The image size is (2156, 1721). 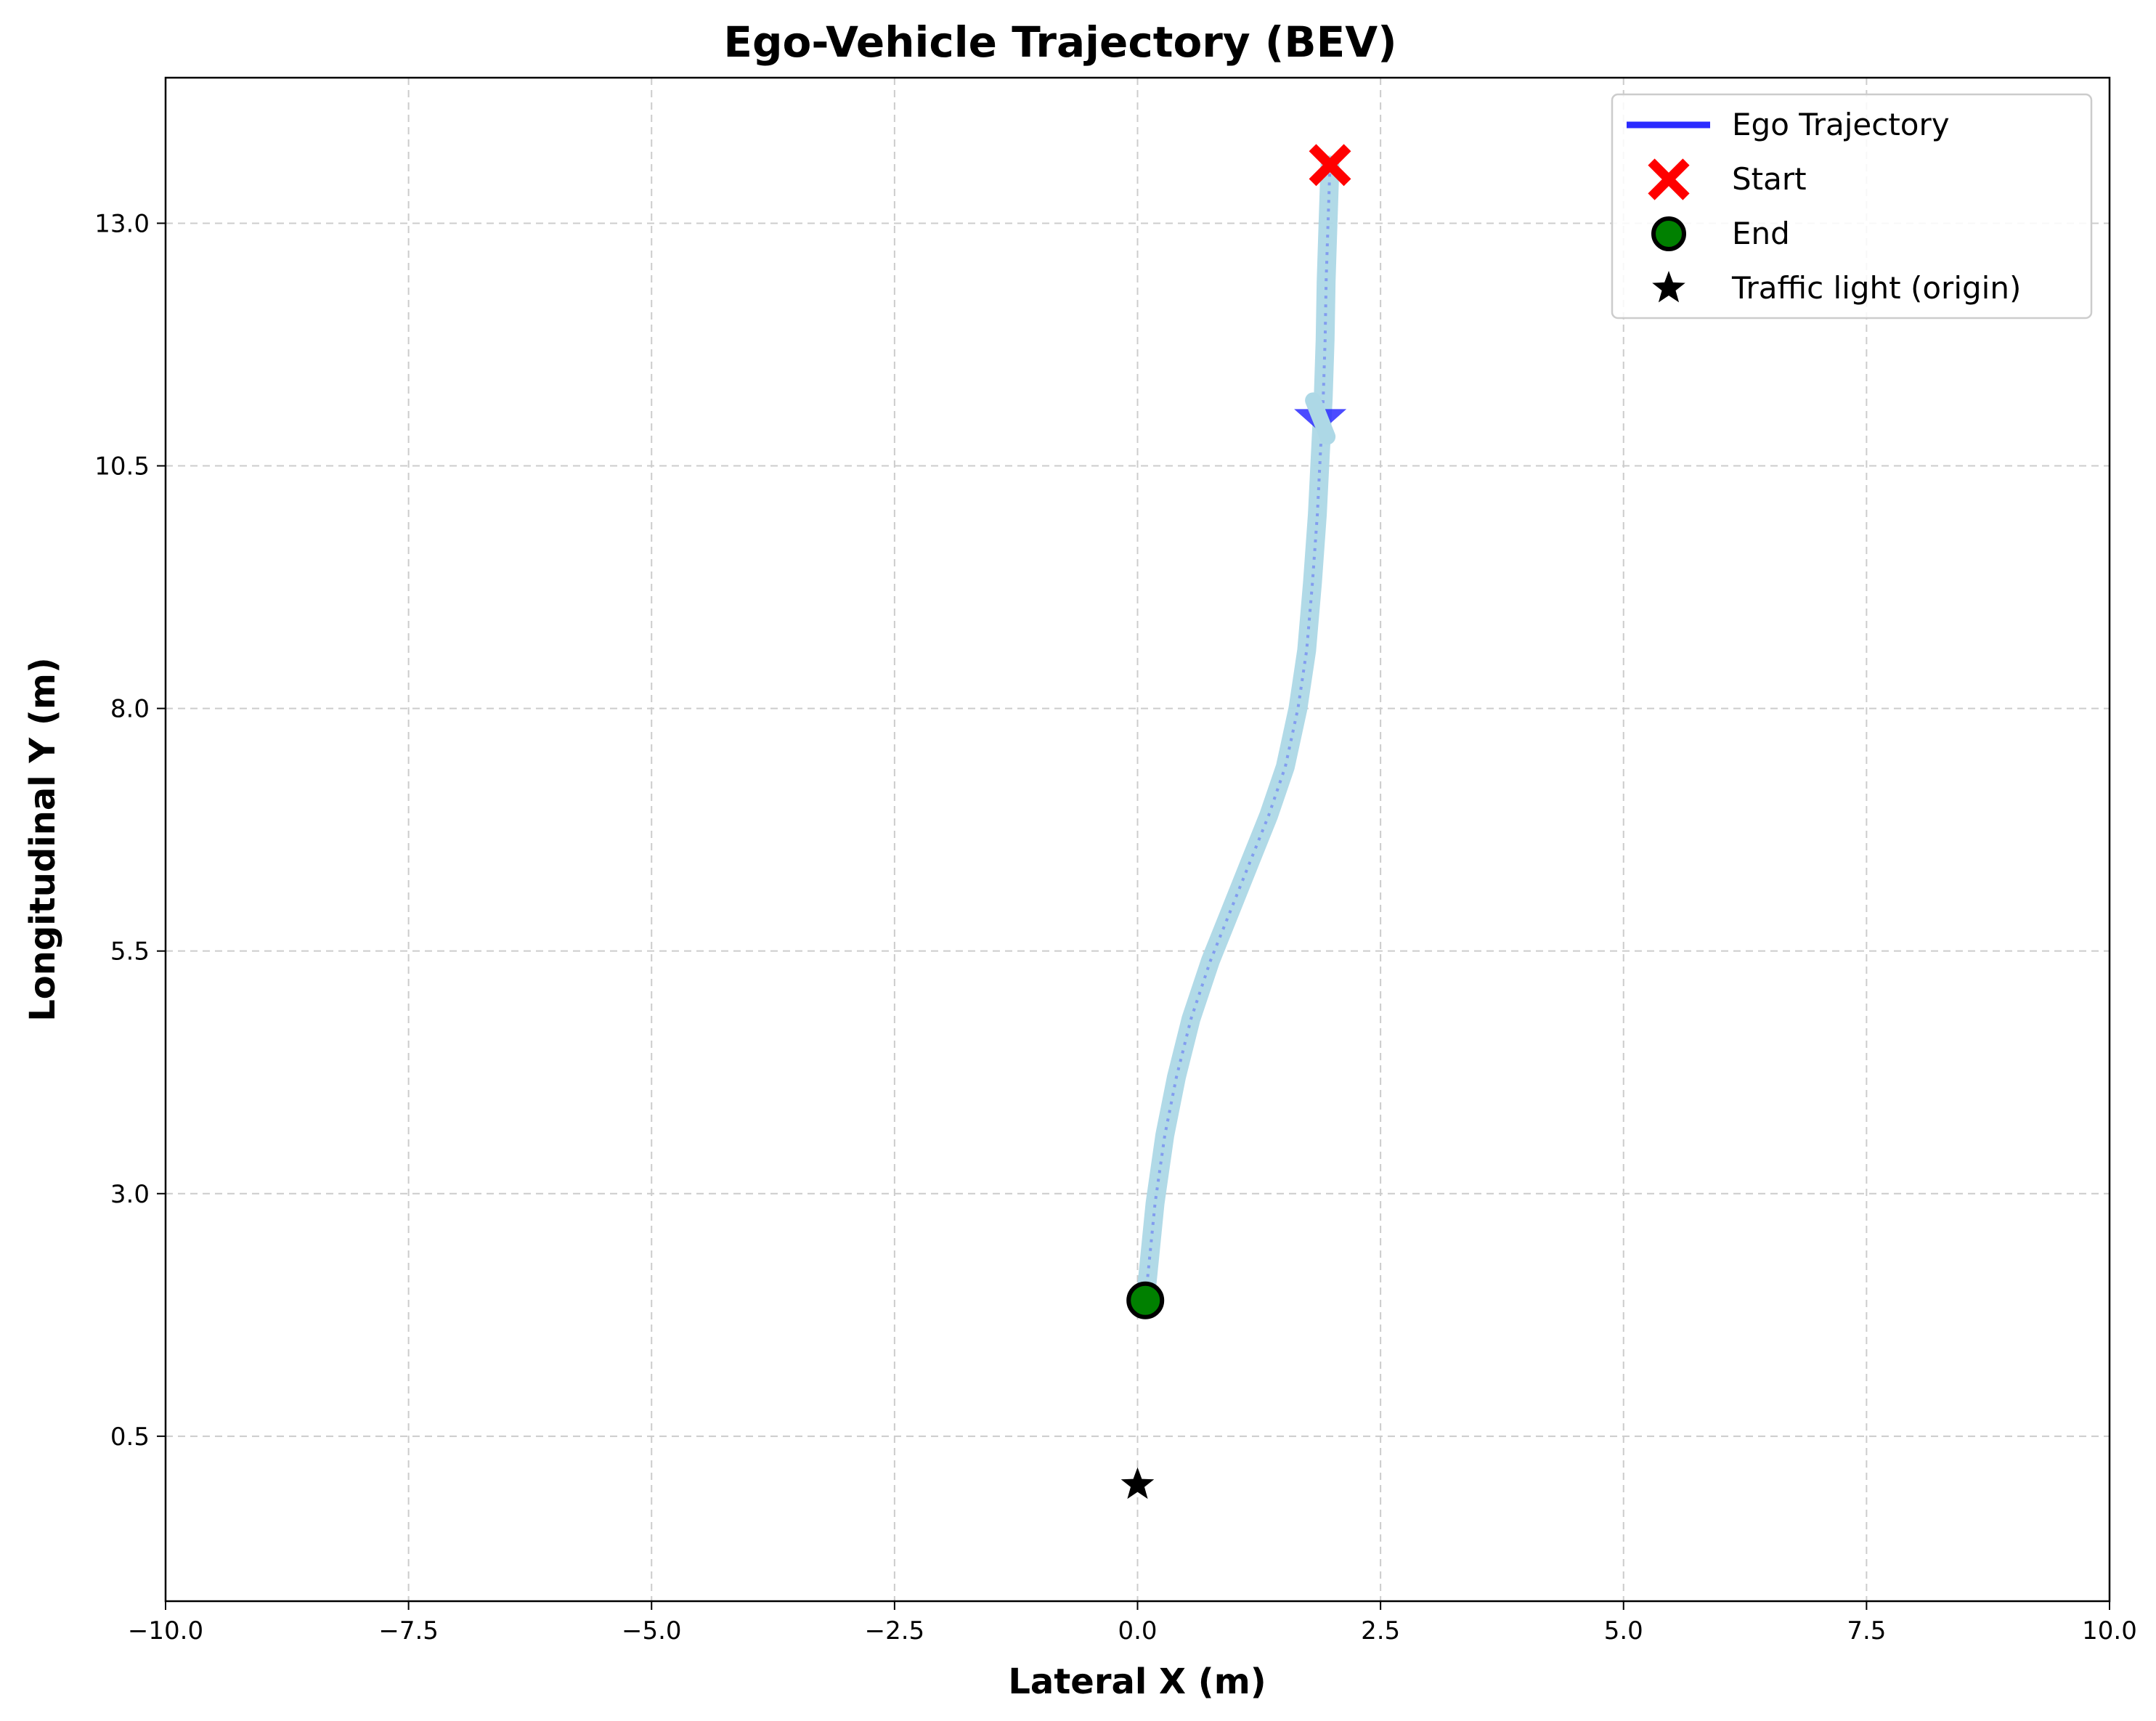 I want to click on legend-label: Start, so click(x=1769, y=179).